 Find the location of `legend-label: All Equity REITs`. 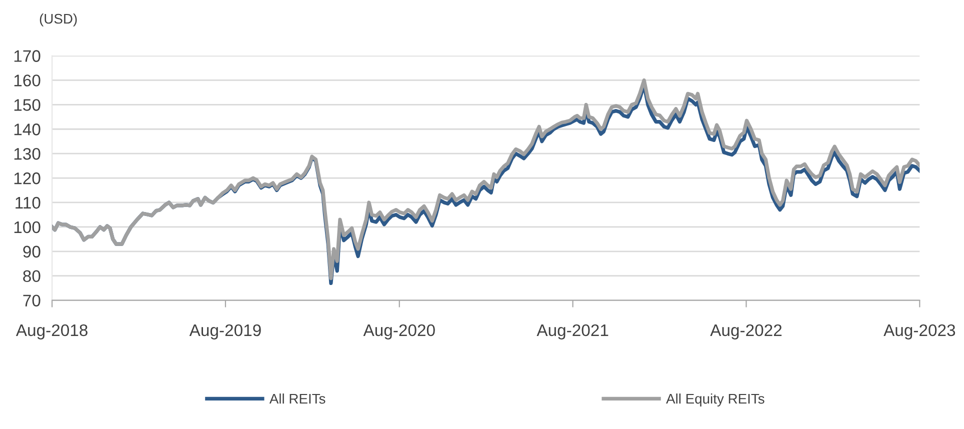

legend-label: All Equity REITs is located at coordinates (715, 399).